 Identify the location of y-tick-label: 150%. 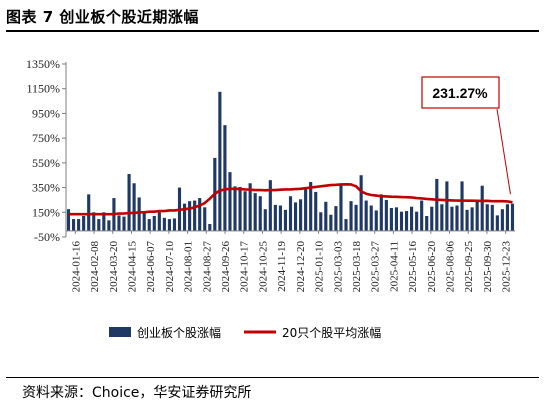
(46, 212).